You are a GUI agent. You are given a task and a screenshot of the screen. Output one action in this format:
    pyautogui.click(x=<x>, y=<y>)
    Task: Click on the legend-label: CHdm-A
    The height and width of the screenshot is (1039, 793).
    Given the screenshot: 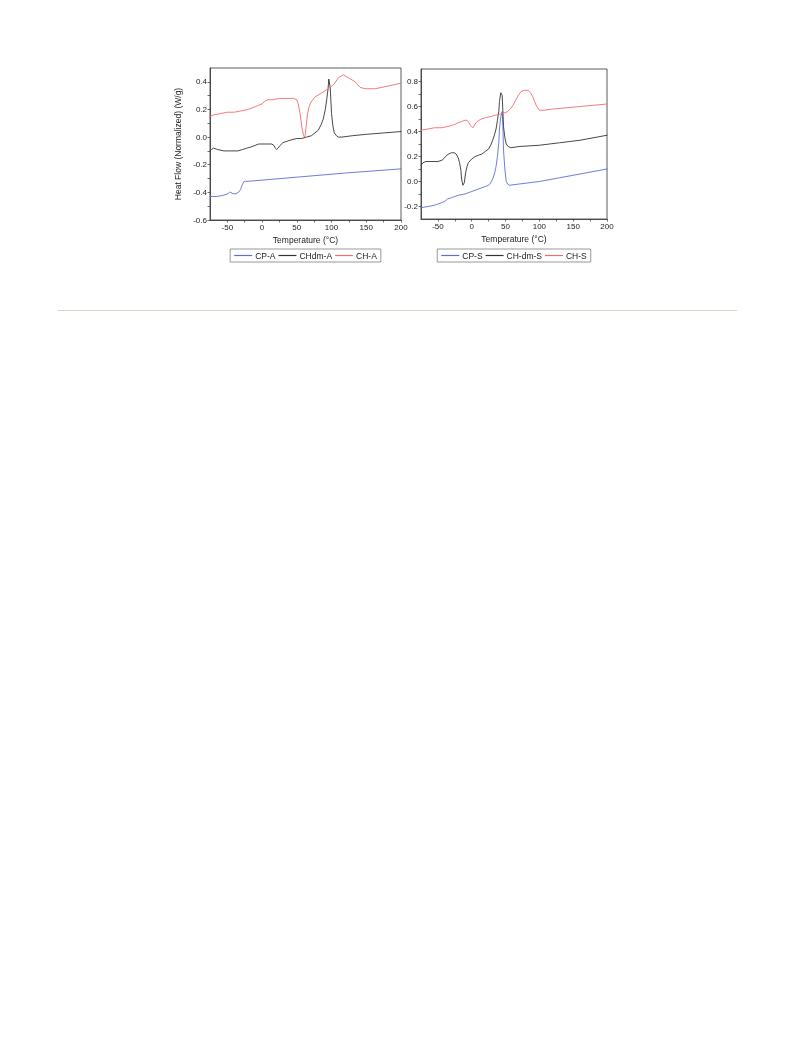 What is the action you would take?
    pyautogui.click(x=316, y=255)
    